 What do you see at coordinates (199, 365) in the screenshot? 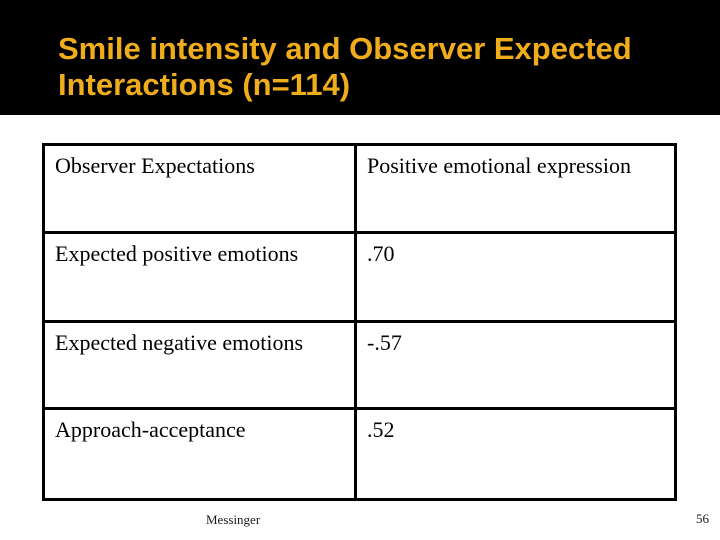
I see `row-label-expected-negative-emotions: Expected negative emotions` at bounding box center [199, 365].